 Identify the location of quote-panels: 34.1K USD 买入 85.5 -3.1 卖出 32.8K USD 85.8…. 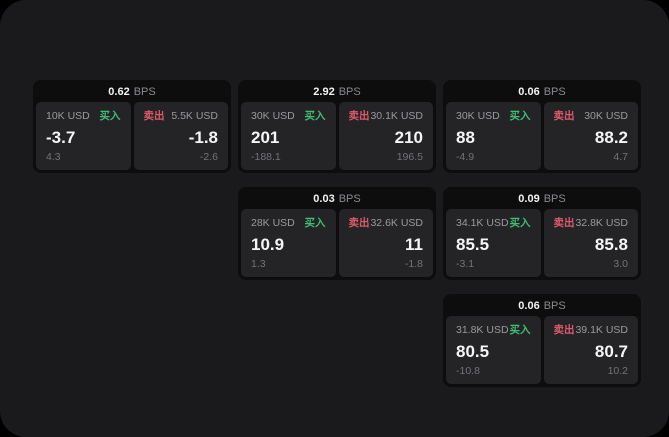
(542, 243).